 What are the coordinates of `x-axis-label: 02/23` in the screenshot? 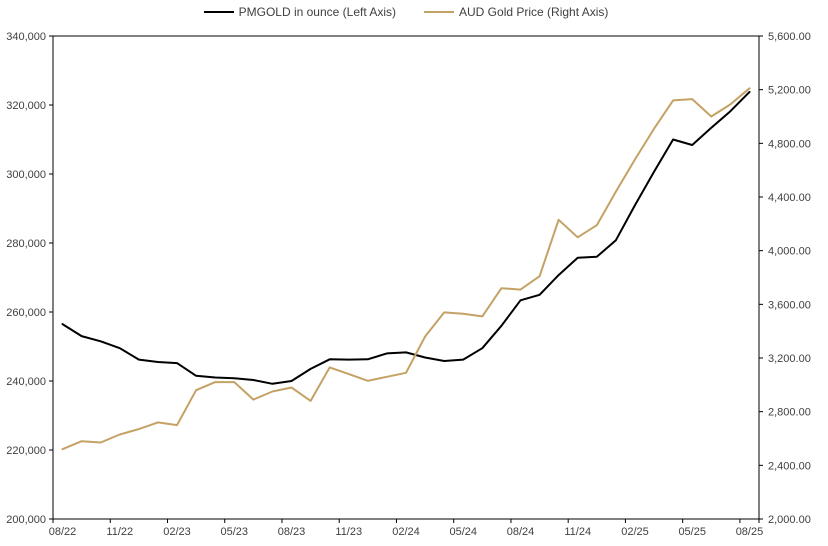 It's located at (177, 532).